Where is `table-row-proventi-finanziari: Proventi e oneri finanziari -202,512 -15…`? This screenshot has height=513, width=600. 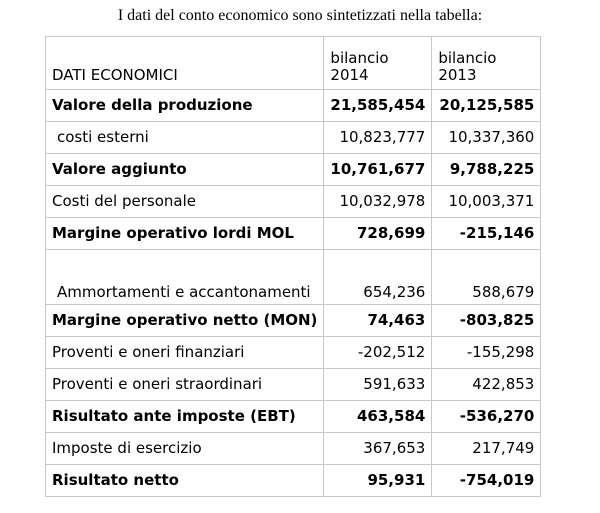 table-row-proventi-finanziari: Proventi e oneri finanziari -202,512 -15… is located at coordinates (293, 352).